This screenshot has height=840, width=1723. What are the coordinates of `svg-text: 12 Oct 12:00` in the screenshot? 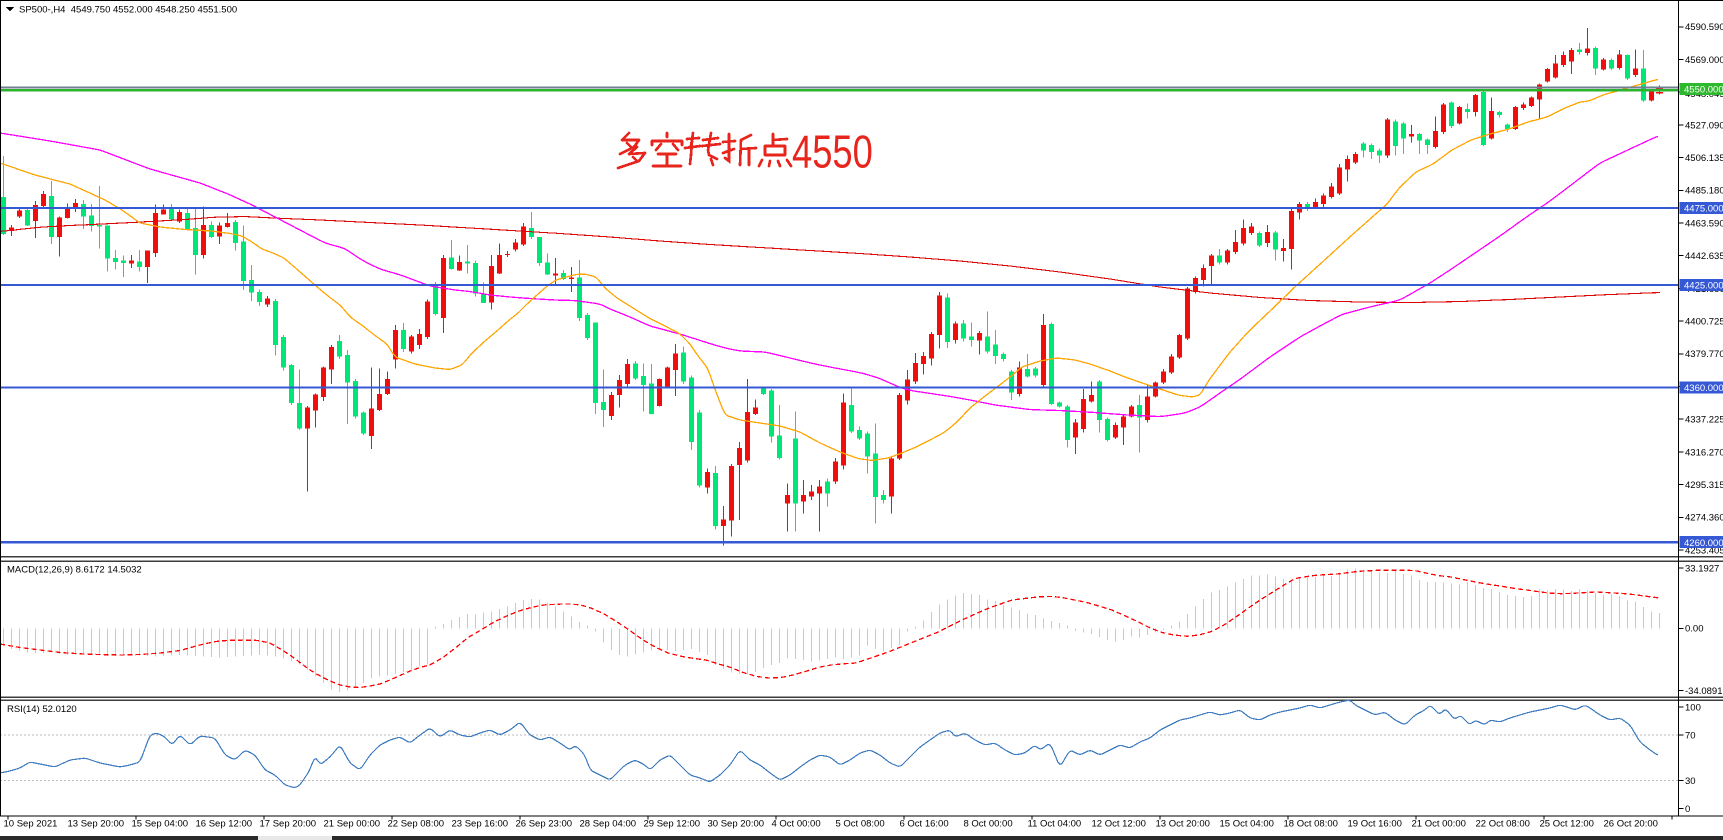 It's located at (1119, 824).